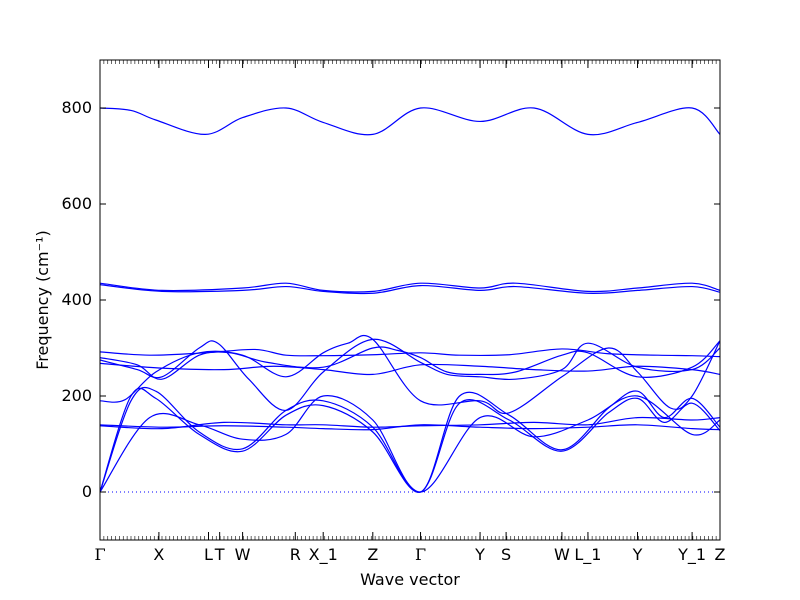 This screenshot has height=600, width=800. I want to click on x-tick-label-12: W, so click(562, 554).